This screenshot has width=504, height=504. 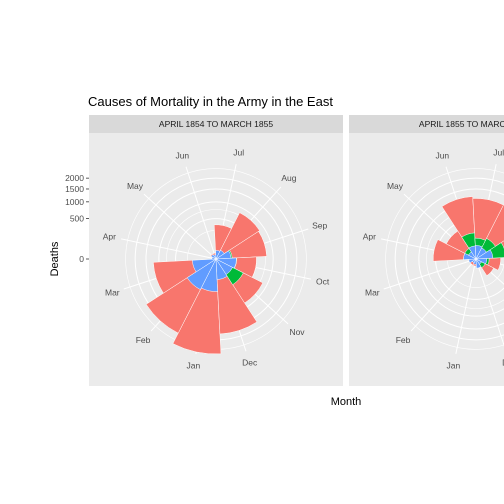 I want to click on wedge-other-may, so click(x=213, y=257).